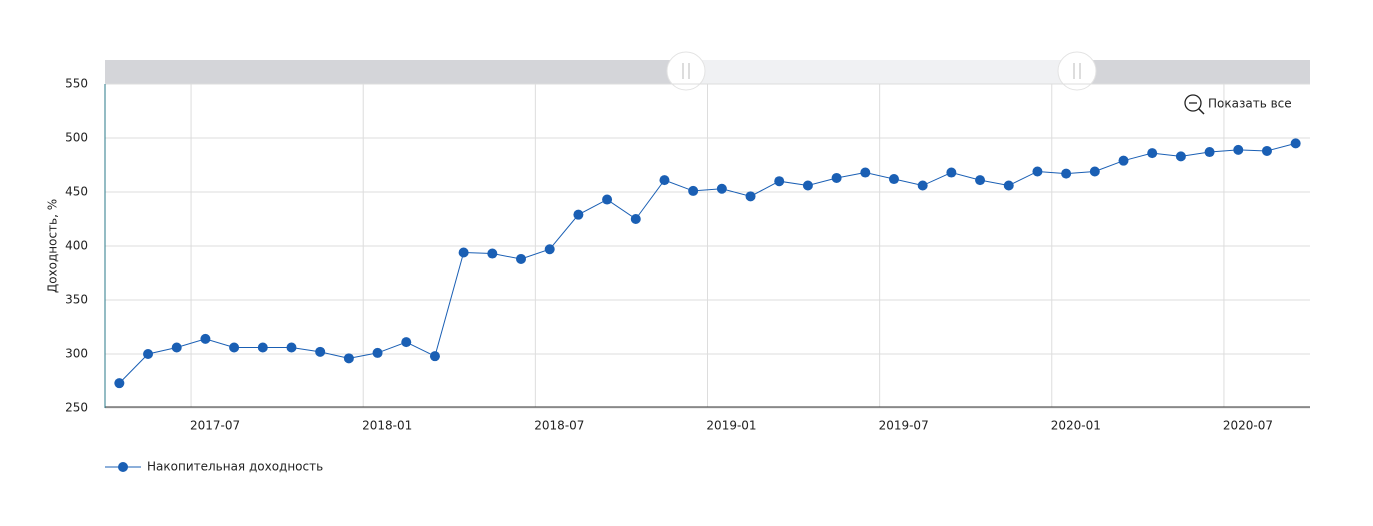  Describe the element at coordinates (76, 246) in the screenshot. I see `y-tick-label: 400` at that location.